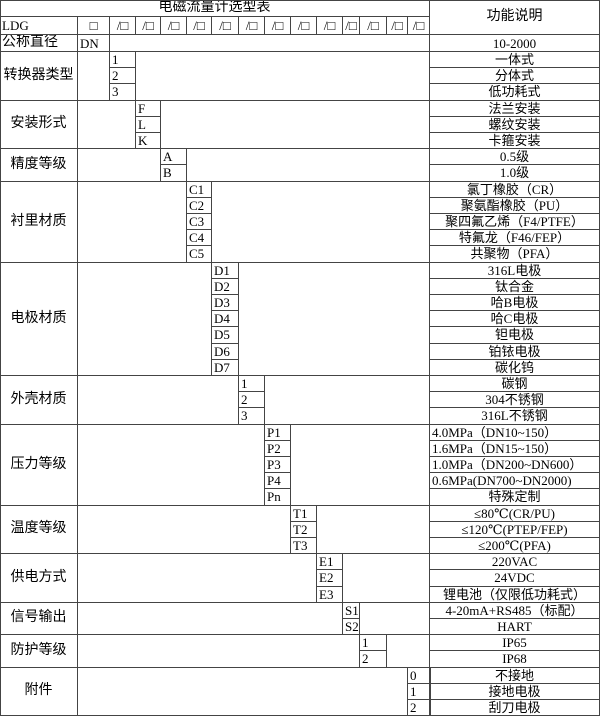 The width and height of the screenshot is (600, 716). Describe the element at coordinates (351, 610) in the screenshot. I see `option-code: S1` at that location.